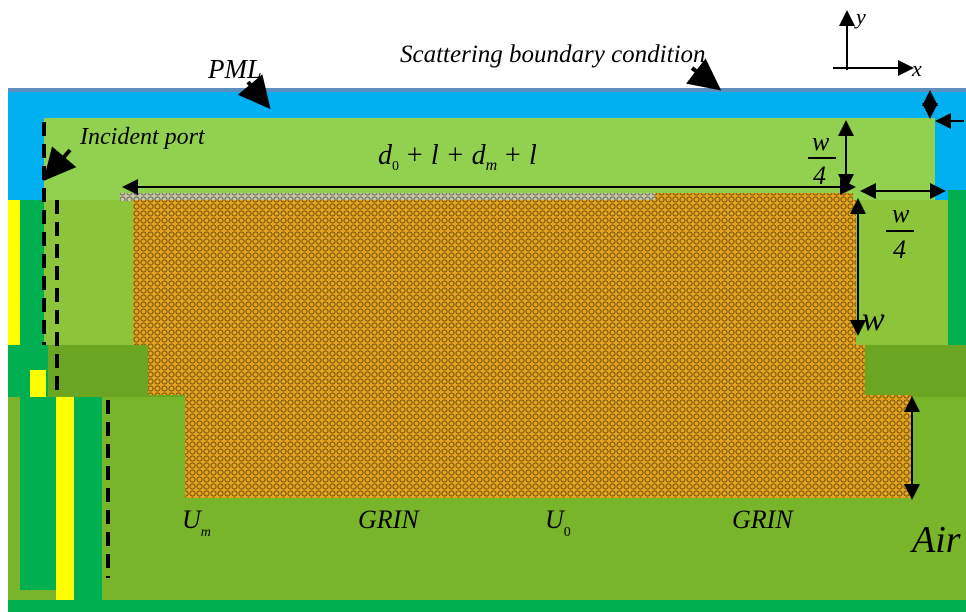  I want to click on pml-label: PML, so click(234, 69).